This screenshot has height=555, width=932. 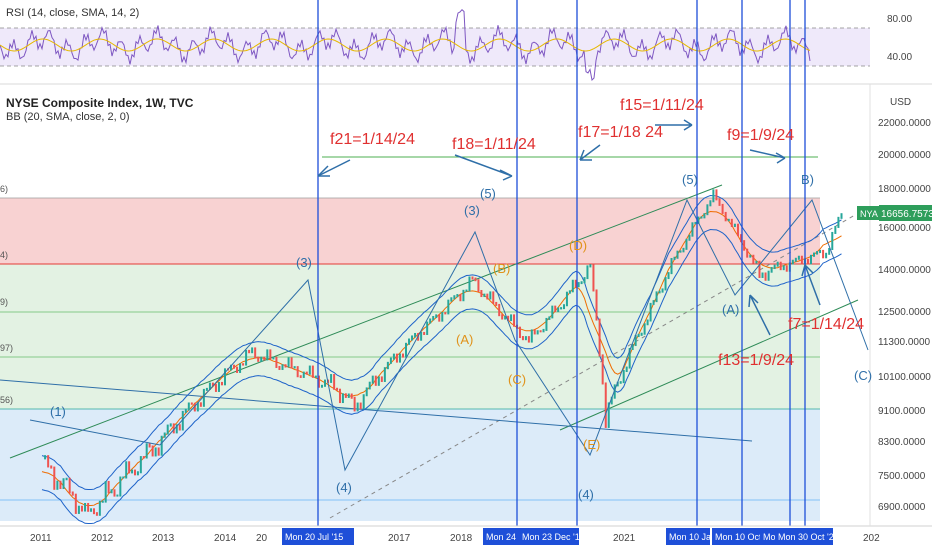 What do you see at coordinates (58, 411) in the screenshot?
I see `wave-label: (1)` at bounding box center [58, 411].